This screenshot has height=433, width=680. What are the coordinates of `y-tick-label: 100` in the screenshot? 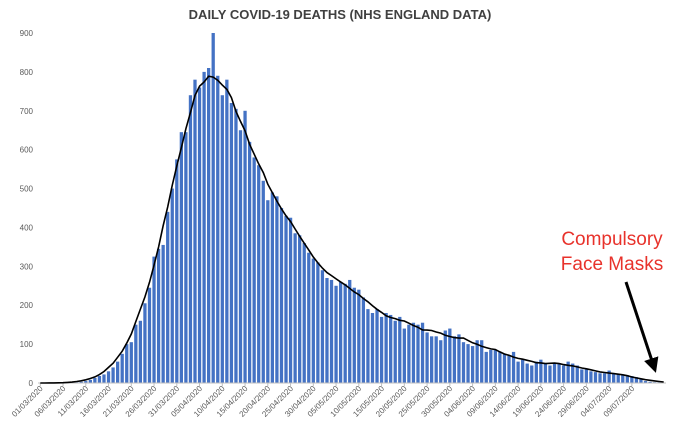 It's located at (27, 344).